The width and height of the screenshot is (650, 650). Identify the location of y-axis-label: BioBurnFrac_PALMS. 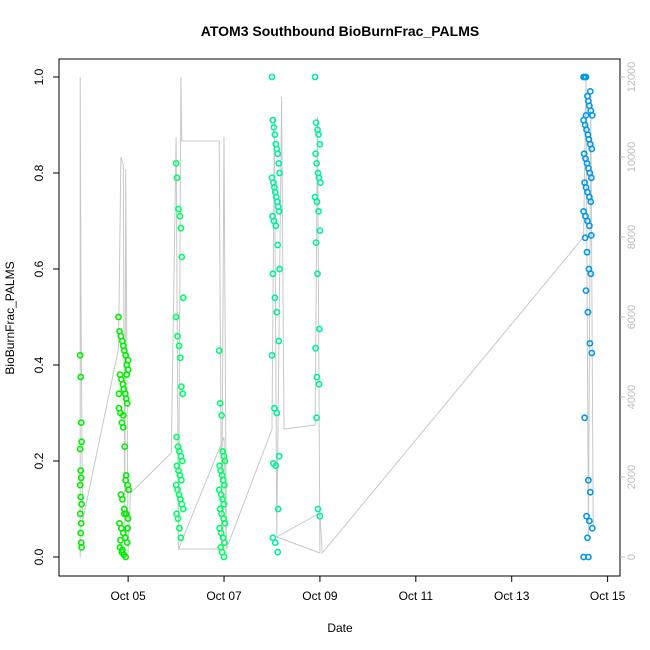
(10, 317).